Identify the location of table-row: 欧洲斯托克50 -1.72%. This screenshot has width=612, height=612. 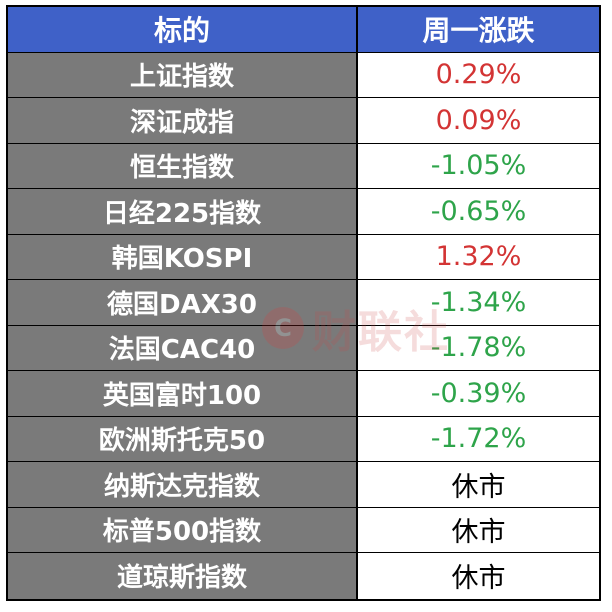
(303, 439).